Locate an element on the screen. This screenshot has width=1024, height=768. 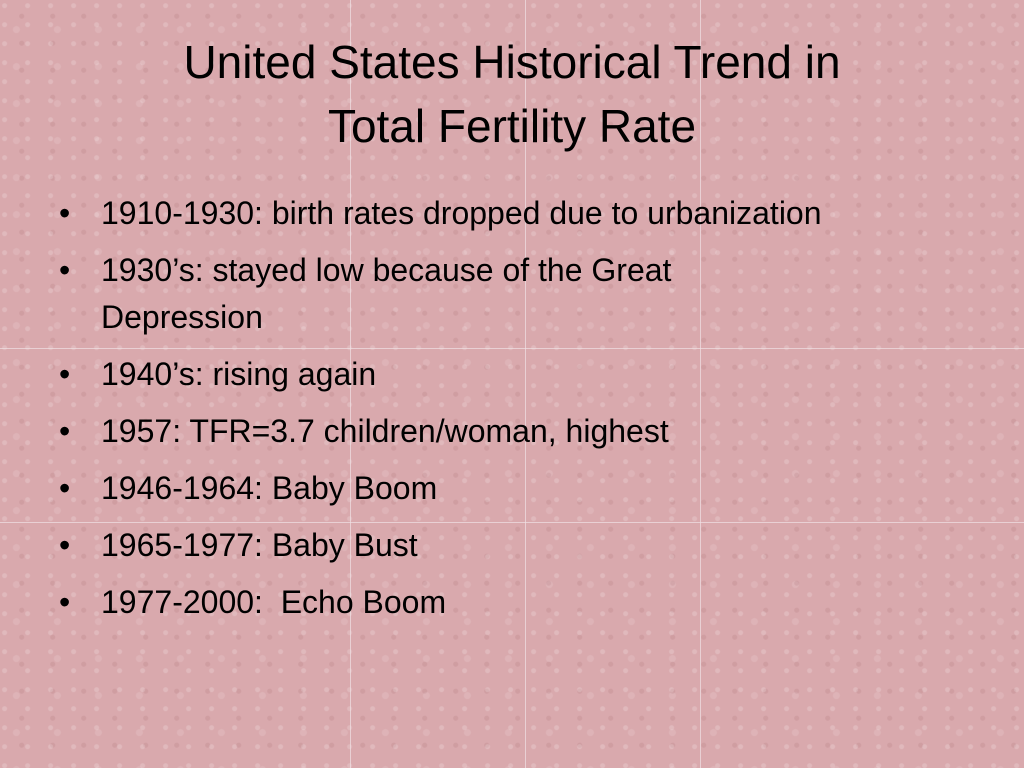
bullet-item: 1940’s: rising again is located at coordinates (450, 374).